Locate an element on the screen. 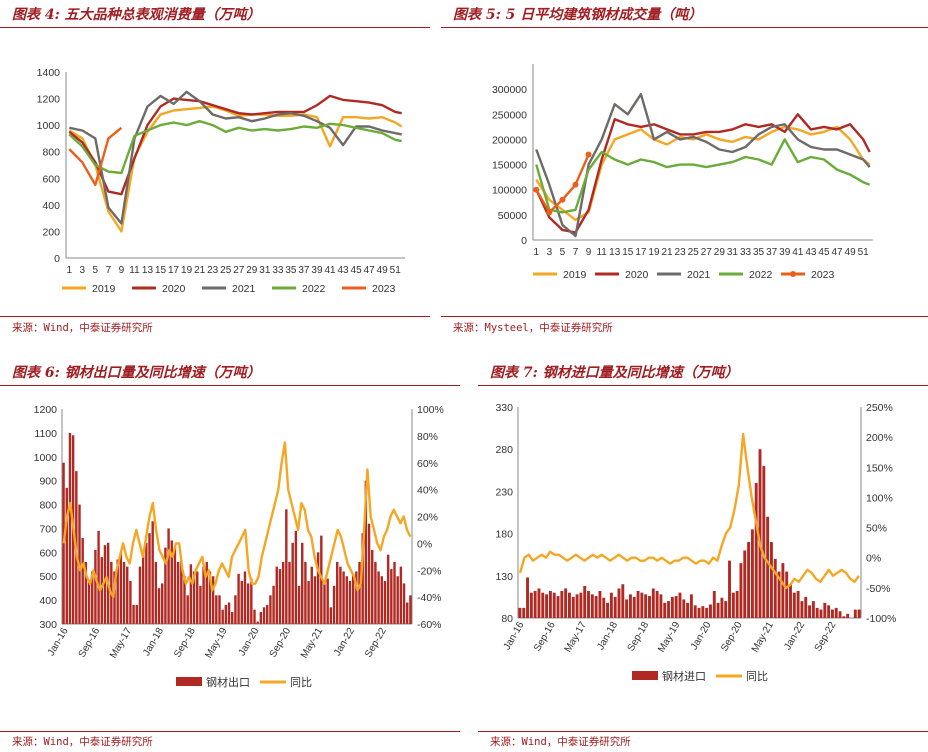  legend-label-钢材出口: 钢材出口 is located at coordinates (228, 682).